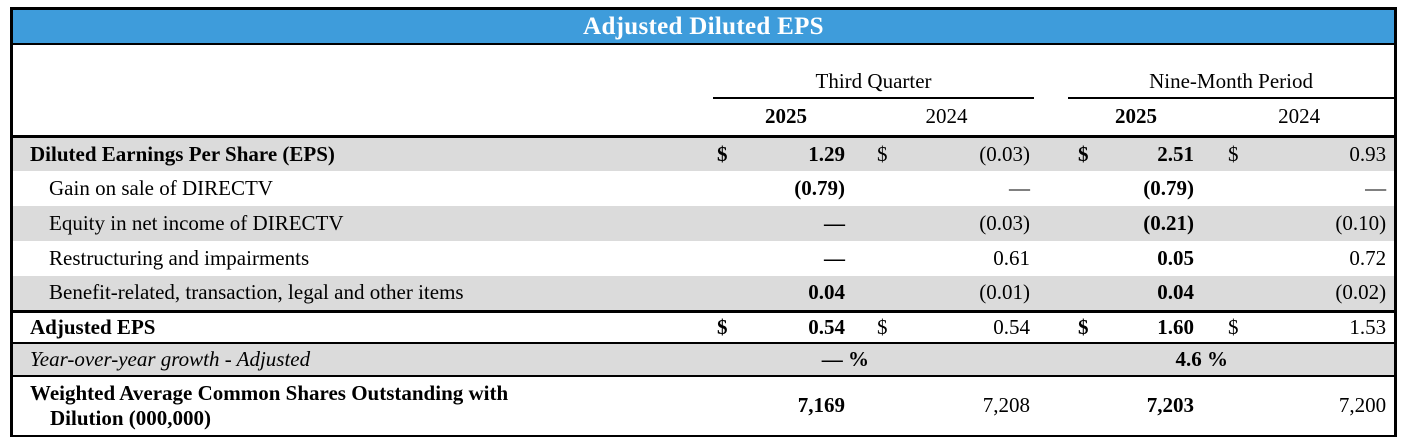 This screenshot has width=1403, height=440. What do you see at coordinates (845, 359) in the screenshot?
I see `cell-value-growth-tq: — %` at bounding box center [845, 359].